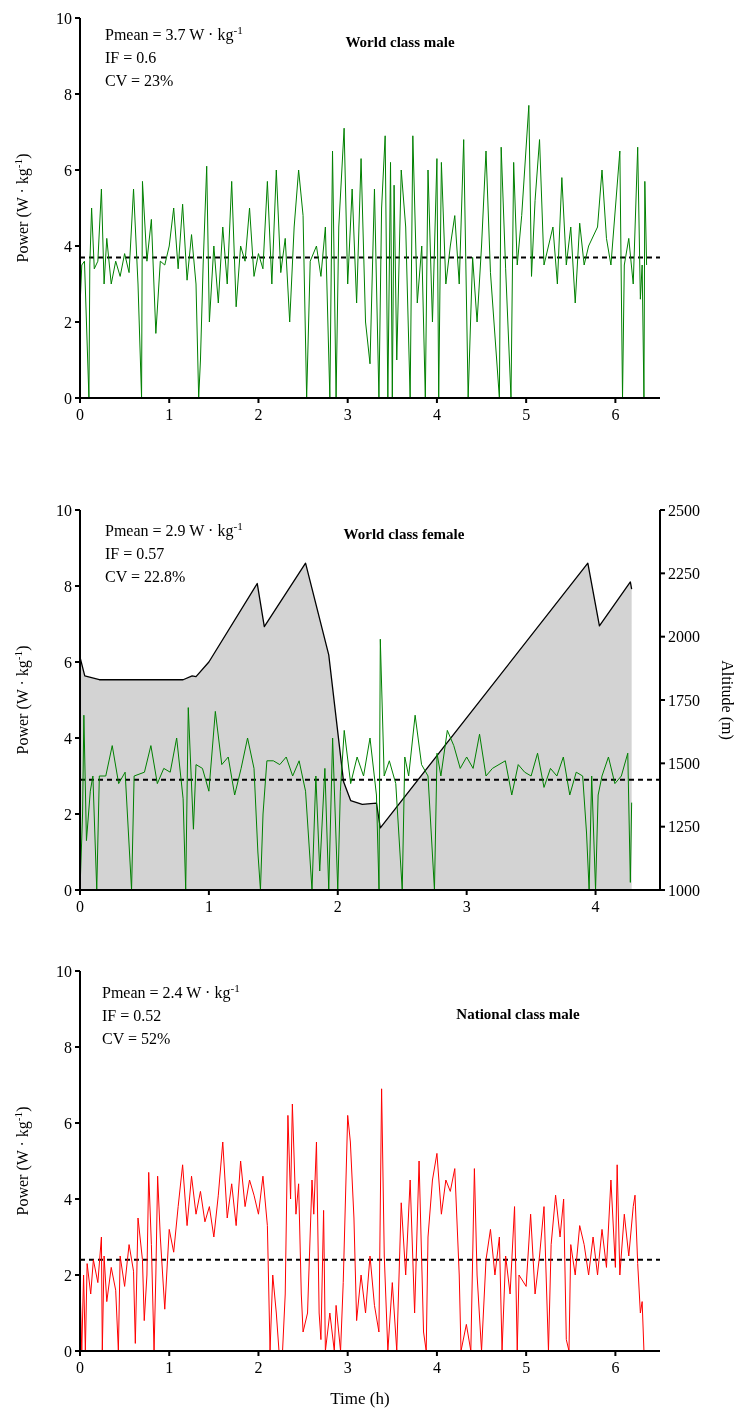 The image size is (738, 1416). What do you see at coordinates (518, 1014) in the screenshot?
I see `text: National class male` at bounding box center [518, 1014].